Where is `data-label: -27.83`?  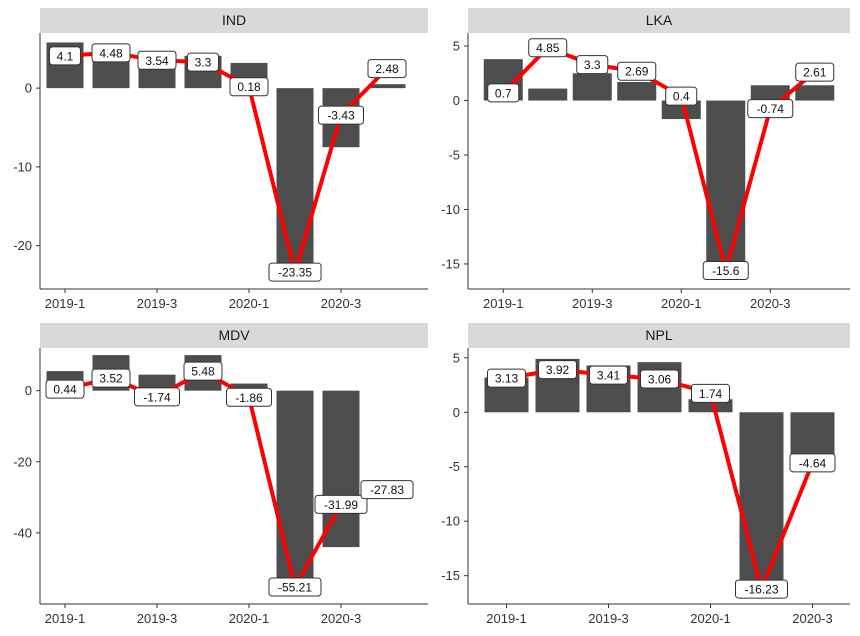 data-label: -27.83 is located at coordinates (387, 490).